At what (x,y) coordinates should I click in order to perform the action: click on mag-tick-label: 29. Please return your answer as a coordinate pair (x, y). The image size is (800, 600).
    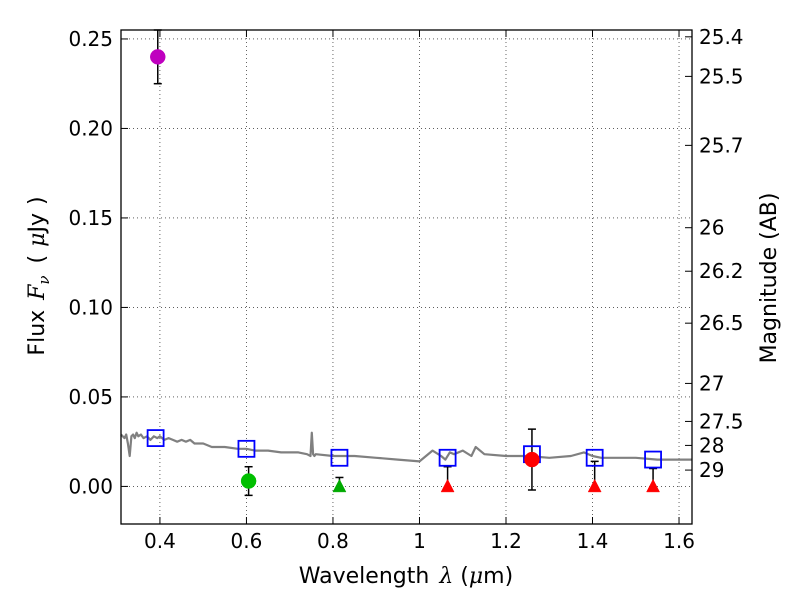
    Looking at the image, I should click on (711, 470).